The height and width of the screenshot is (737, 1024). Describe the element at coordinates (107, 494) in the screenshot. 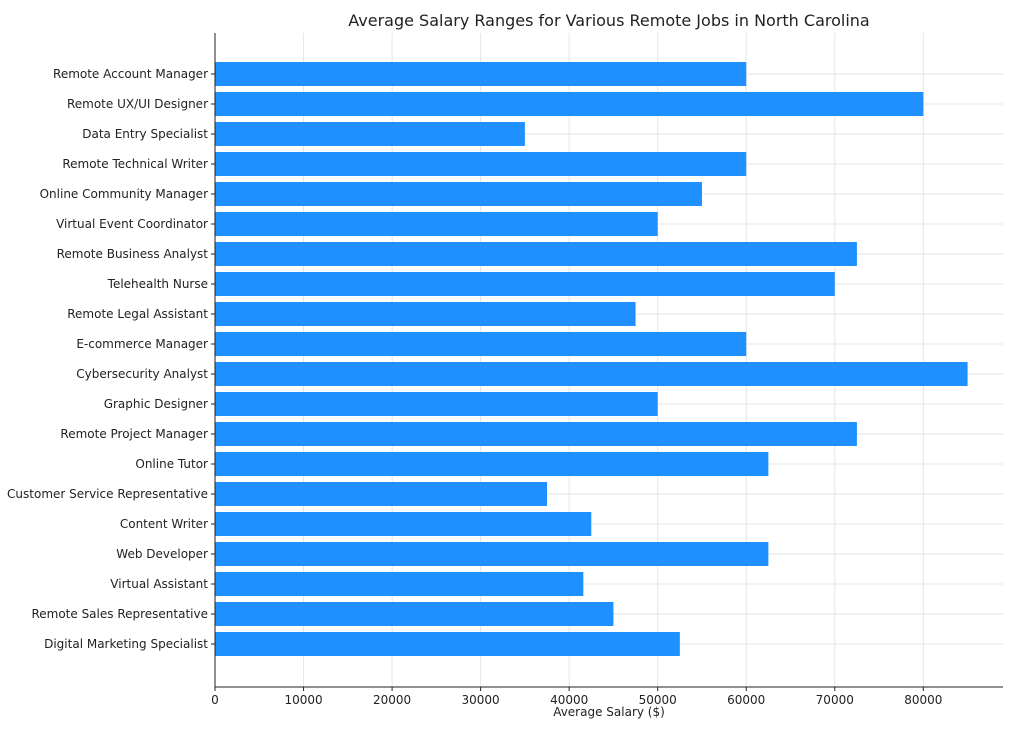

I see `y-tick-label: Customer Service Representative` at that location.